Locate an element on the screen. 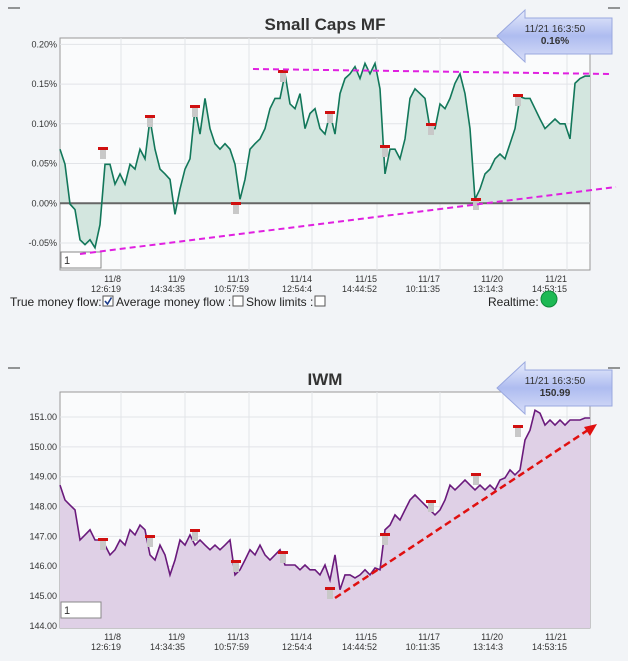 The image size is (628, 661). realtime-indicator is located at coordinates (549, 299).